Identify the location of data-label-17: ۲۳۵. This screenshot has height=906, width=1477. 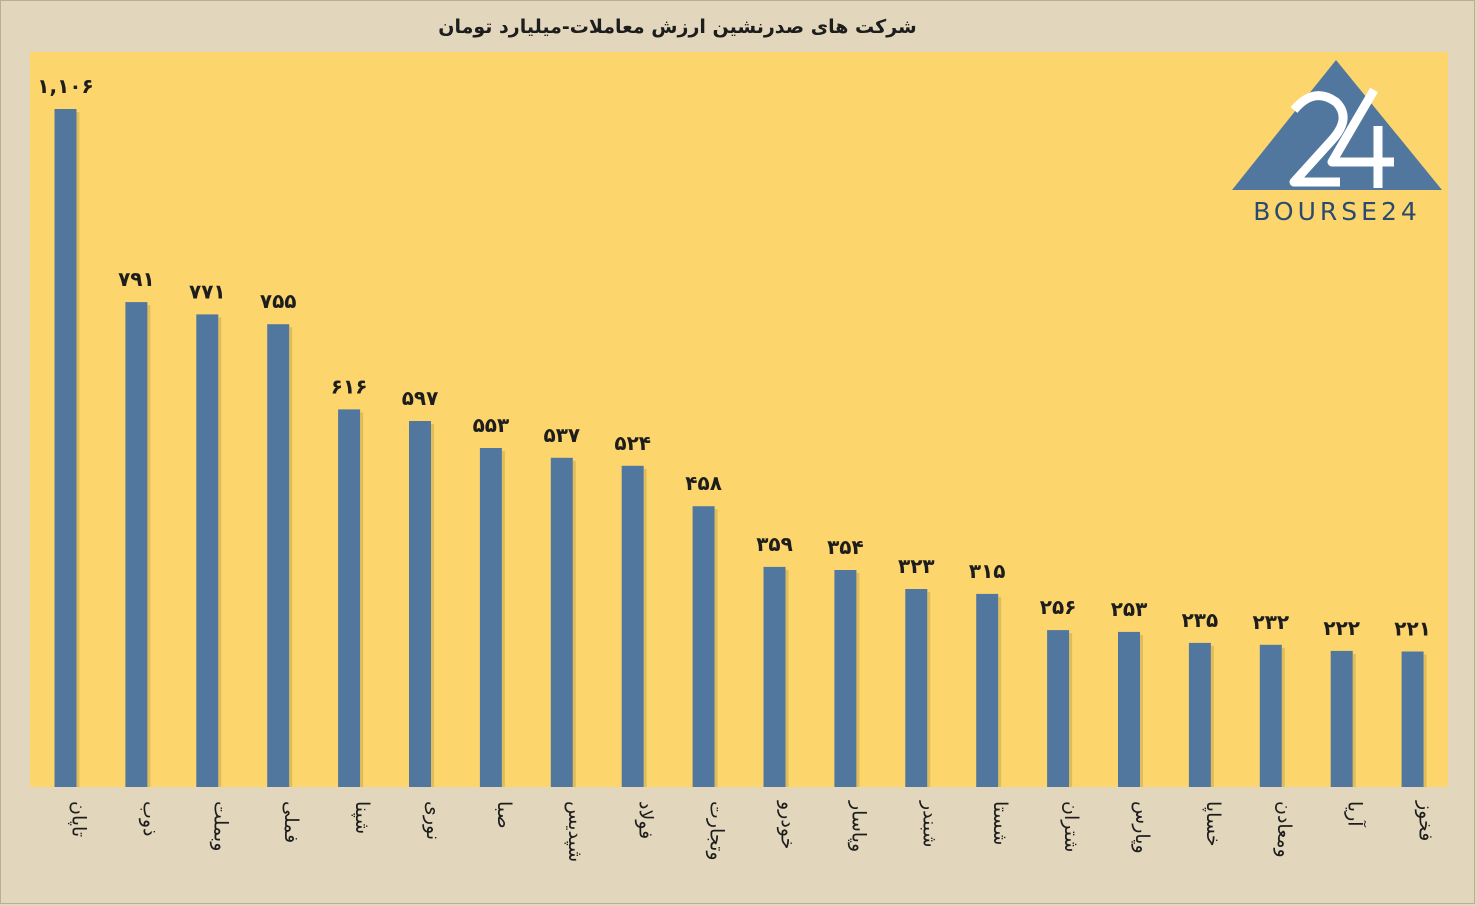
(1200, 620).